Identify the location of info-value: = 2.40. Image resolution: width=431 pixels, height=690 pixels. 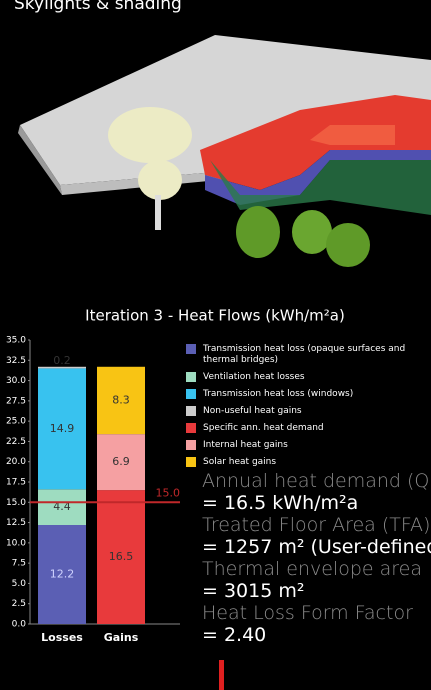
(234, 635).